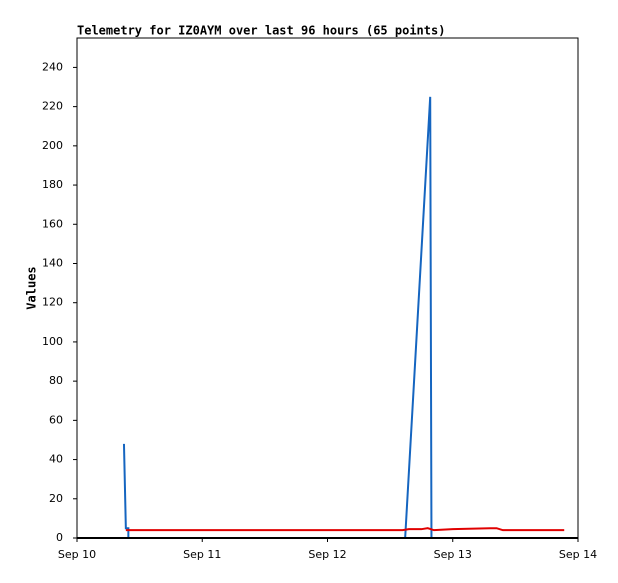 The image size is (618, 583). What do you see at coordinates (52, 341) in the screenshot?
I see `y-tick-label: 100` at bounding box center [52, 341].